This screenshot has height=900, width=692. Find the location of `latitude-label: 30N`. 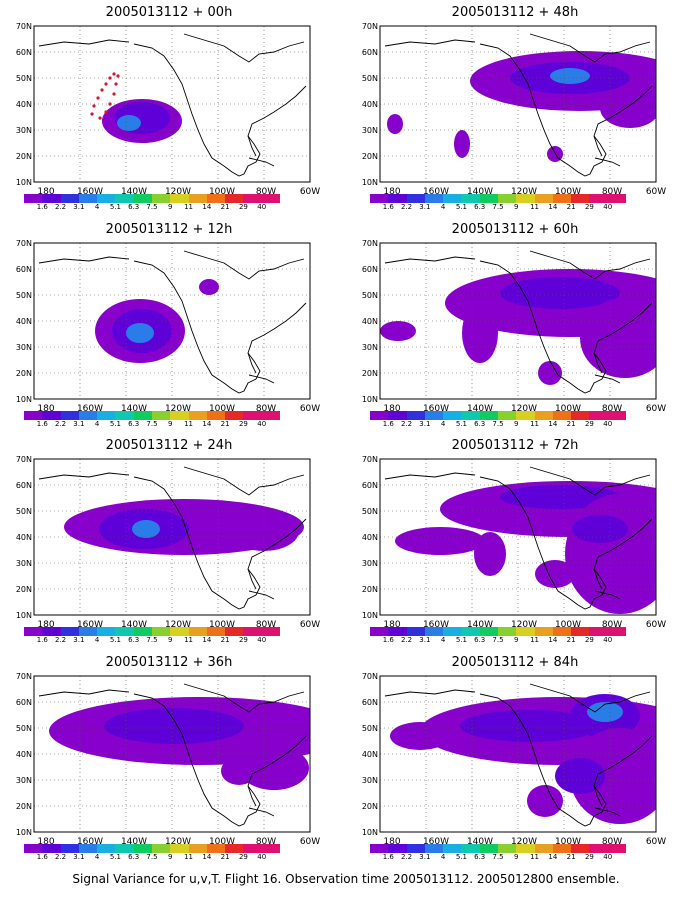

latitude-label: 30N is located at coordinates (370, 563).